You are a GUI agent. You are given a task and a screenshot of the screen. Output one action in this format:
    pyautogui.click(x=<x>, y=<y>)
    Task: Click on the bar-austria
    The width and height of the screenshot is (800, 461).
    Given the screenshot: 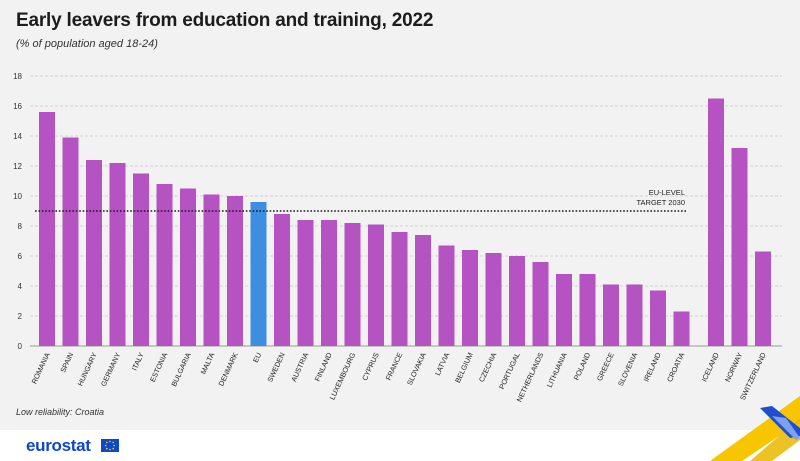 What is the action you would take?
    pyautogui.click(x=305, y=283)
    